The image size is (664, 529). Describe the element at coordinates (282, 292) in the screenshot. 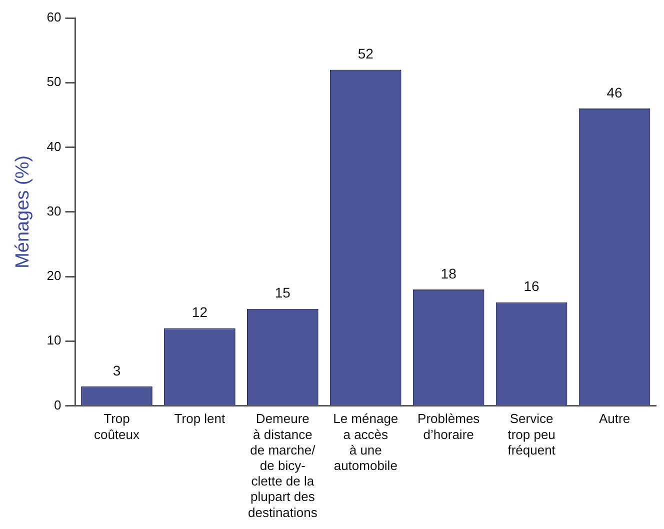

I see `data-label: 15` at that location.